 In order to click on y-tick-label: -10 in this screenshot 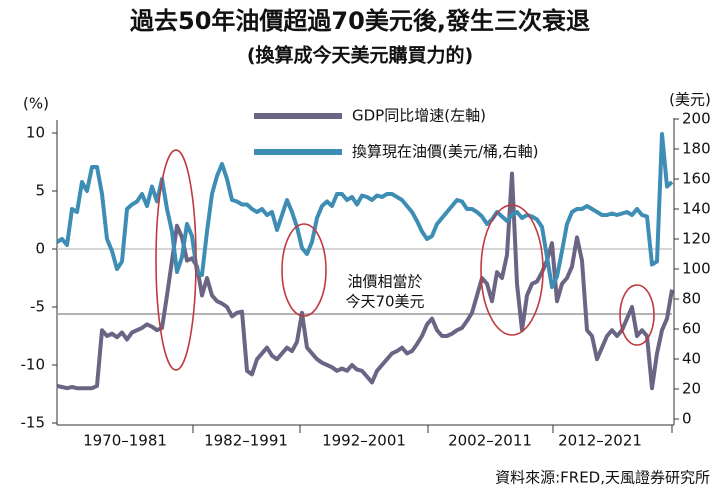, I will do `click(33, 365)`.